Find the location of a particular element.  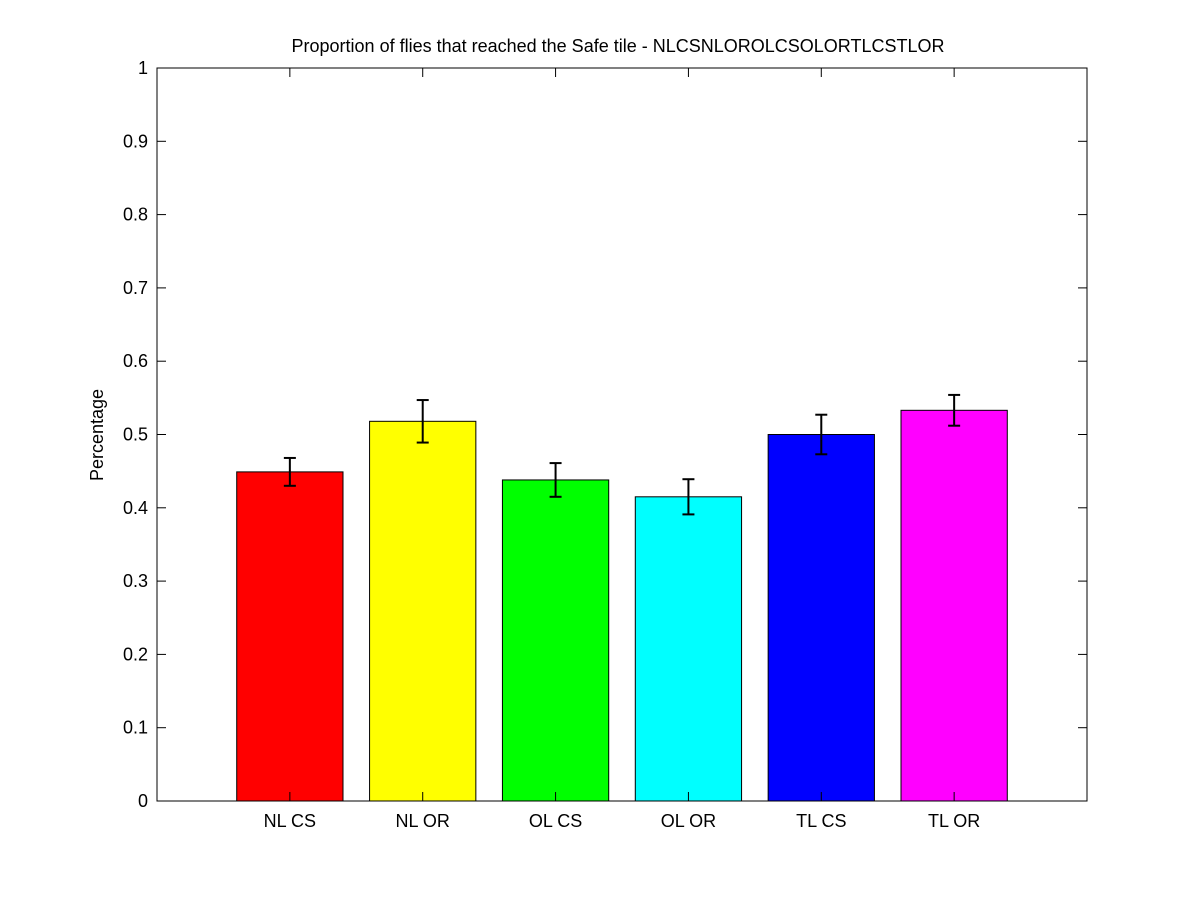

y-tick-label: 0 is located at coordinates (143, 801).